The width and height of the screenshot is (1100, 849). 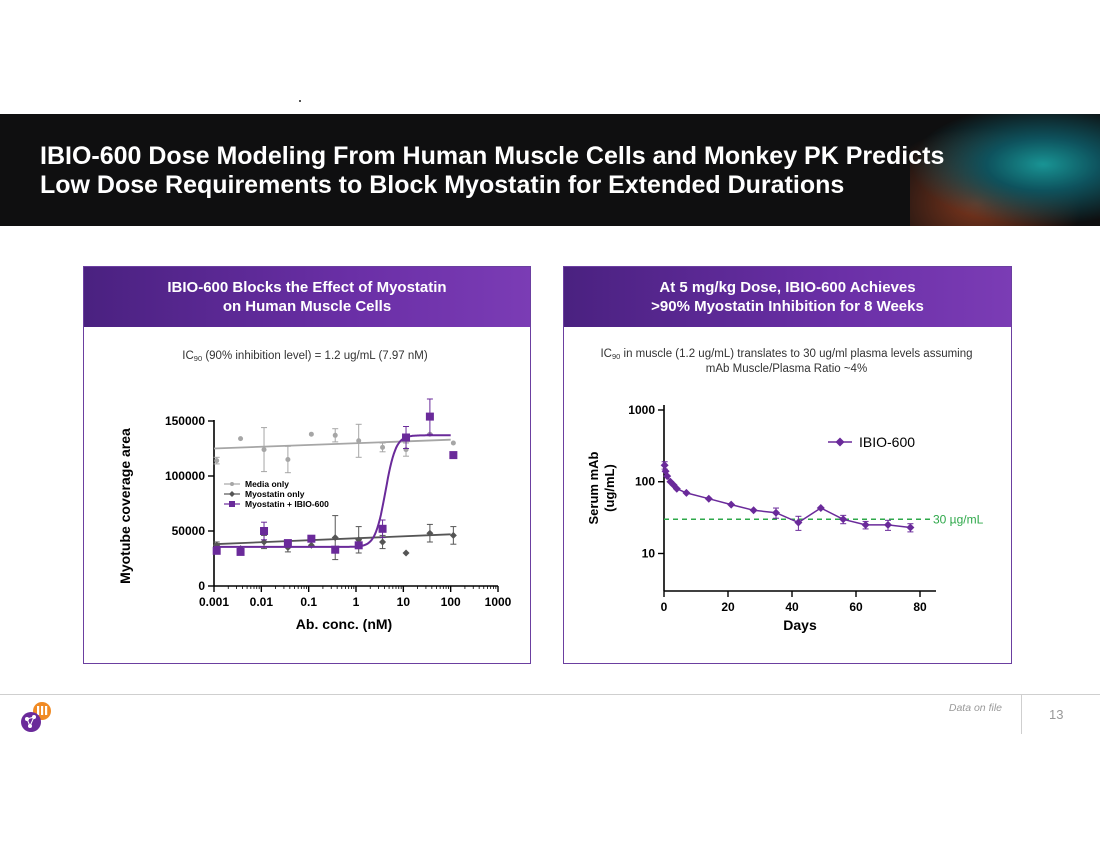 What do you see at coordinates (1056, 714) in the screenshot?
I see `page-number: 13` at bounding box center [1056, 714].